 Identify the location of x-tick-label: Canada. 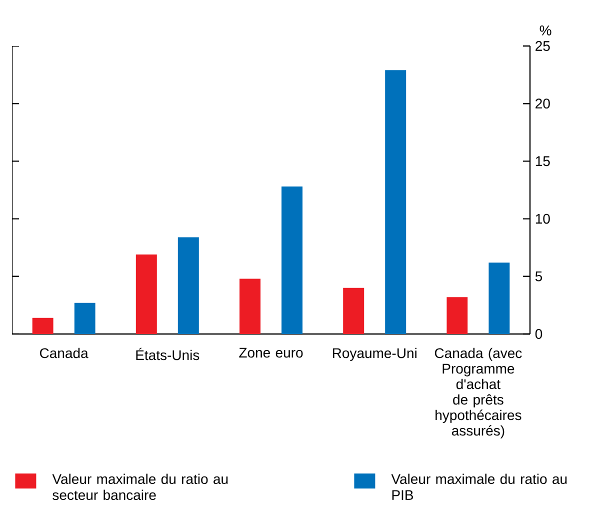
(64, 353).